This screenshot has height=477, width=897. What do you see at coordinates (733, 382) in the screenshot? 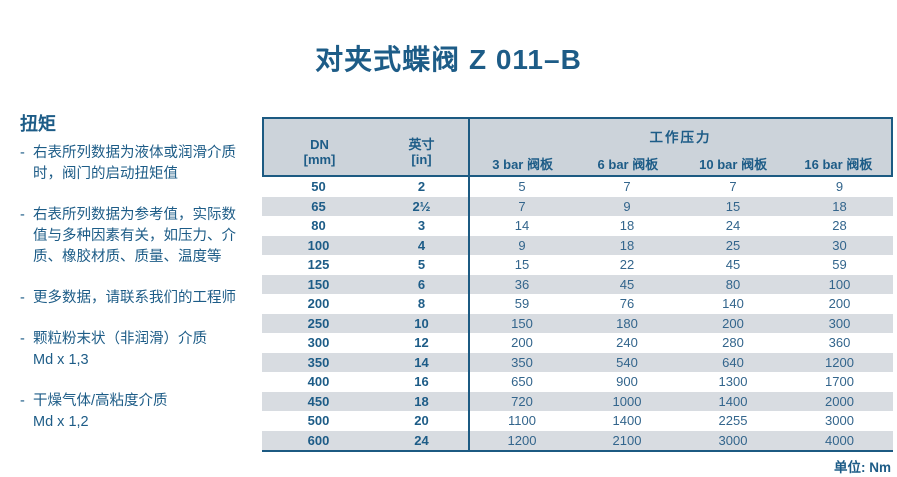
I see `cell-value: 1300` at bounding box center [733, 382].